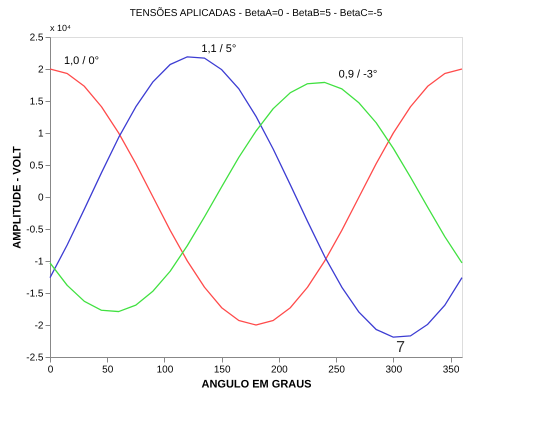 This screenshot has height=421, width=559. What do you see at coordinates (35, 358) in the screenshot?
I see `y-tick-label: -2.5` at bounding box center [35, 358].